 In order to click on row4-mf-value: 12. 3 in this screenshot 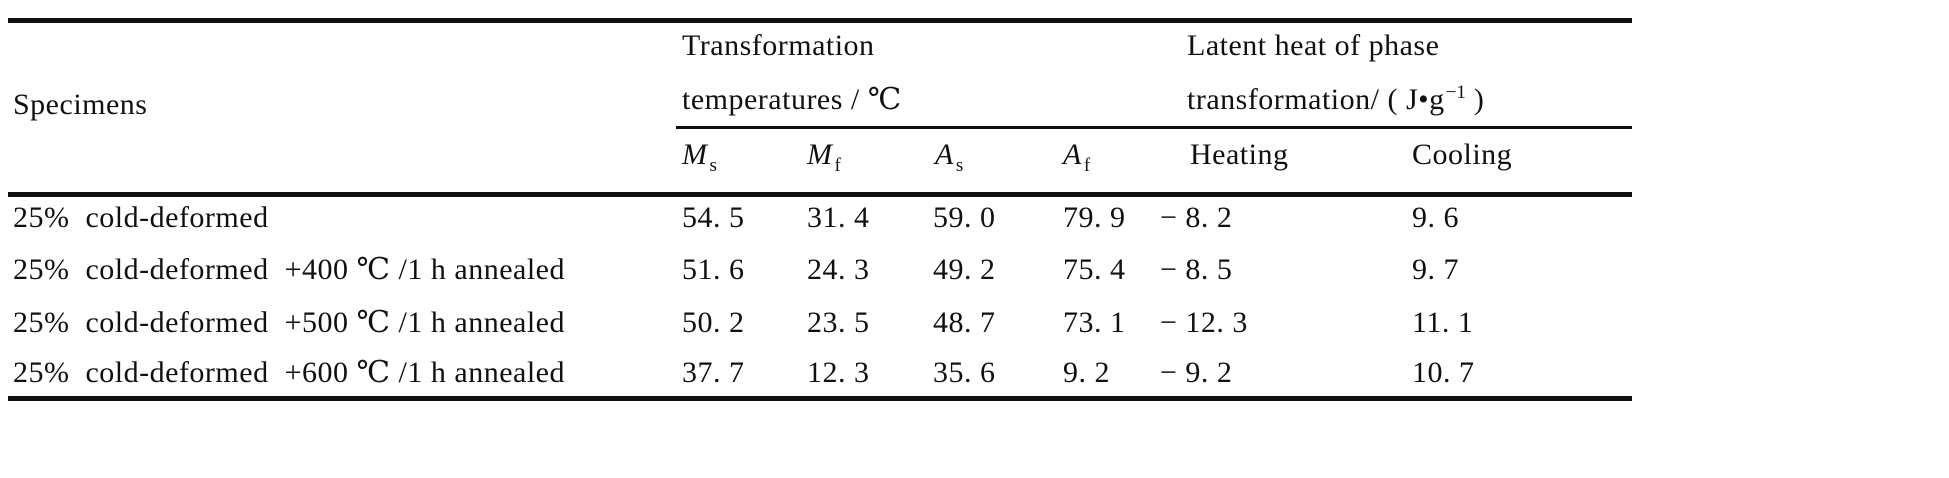, I will do `click(838, 372)`.